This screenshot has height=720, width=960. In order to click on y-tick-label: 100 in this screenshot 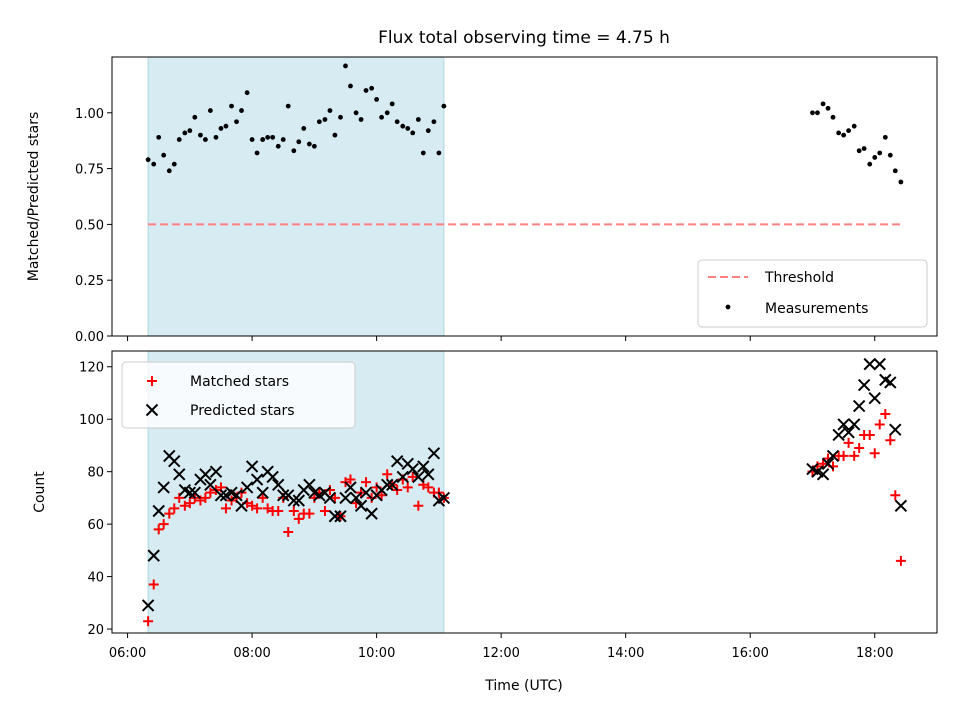, I will do `click(91, 420)`.